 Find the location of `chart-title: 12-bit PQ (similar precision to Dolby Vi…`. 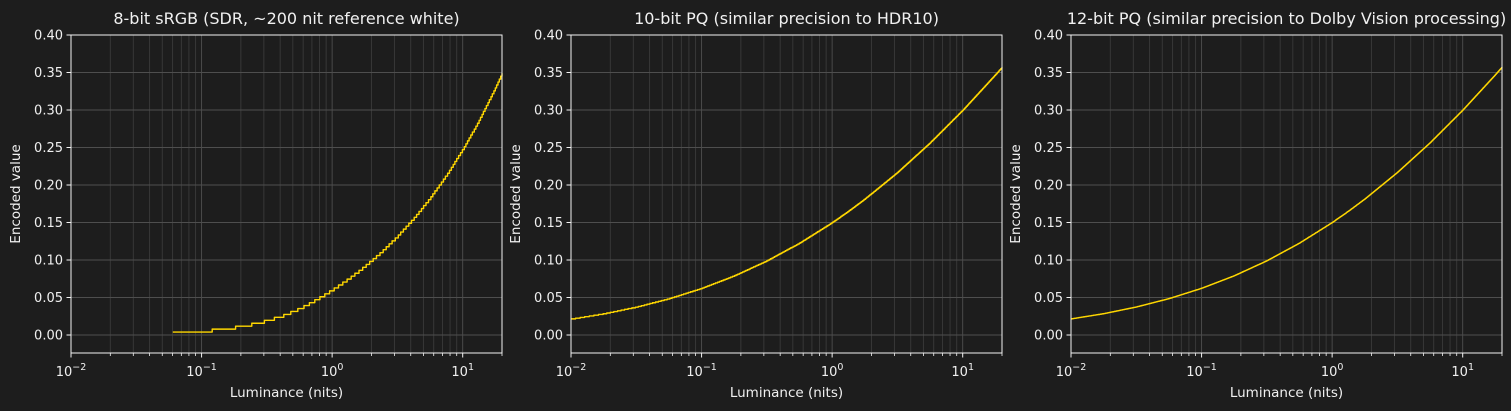

chart-title: 12-bit PQ (similar precision to Dolby Vi… is located at coordinates (1286, 18).